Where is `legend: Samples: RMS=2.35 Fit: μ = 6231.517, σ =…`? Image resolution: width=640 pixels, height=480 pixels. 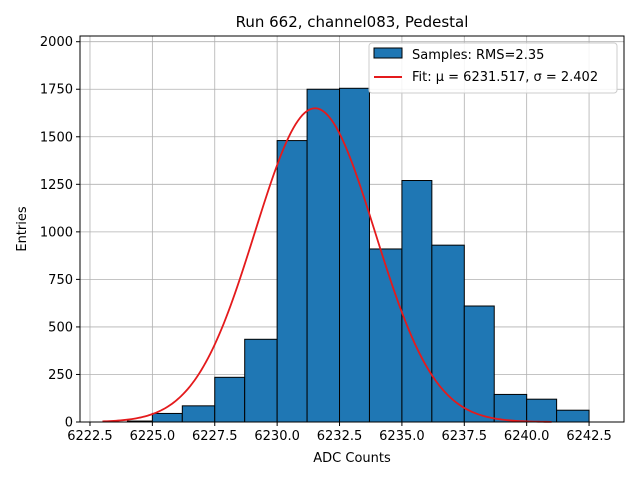
legend: Samples: RMS=2.35 Fit: μ = 6231.517, σ =… is located at coordinates (493, 68).